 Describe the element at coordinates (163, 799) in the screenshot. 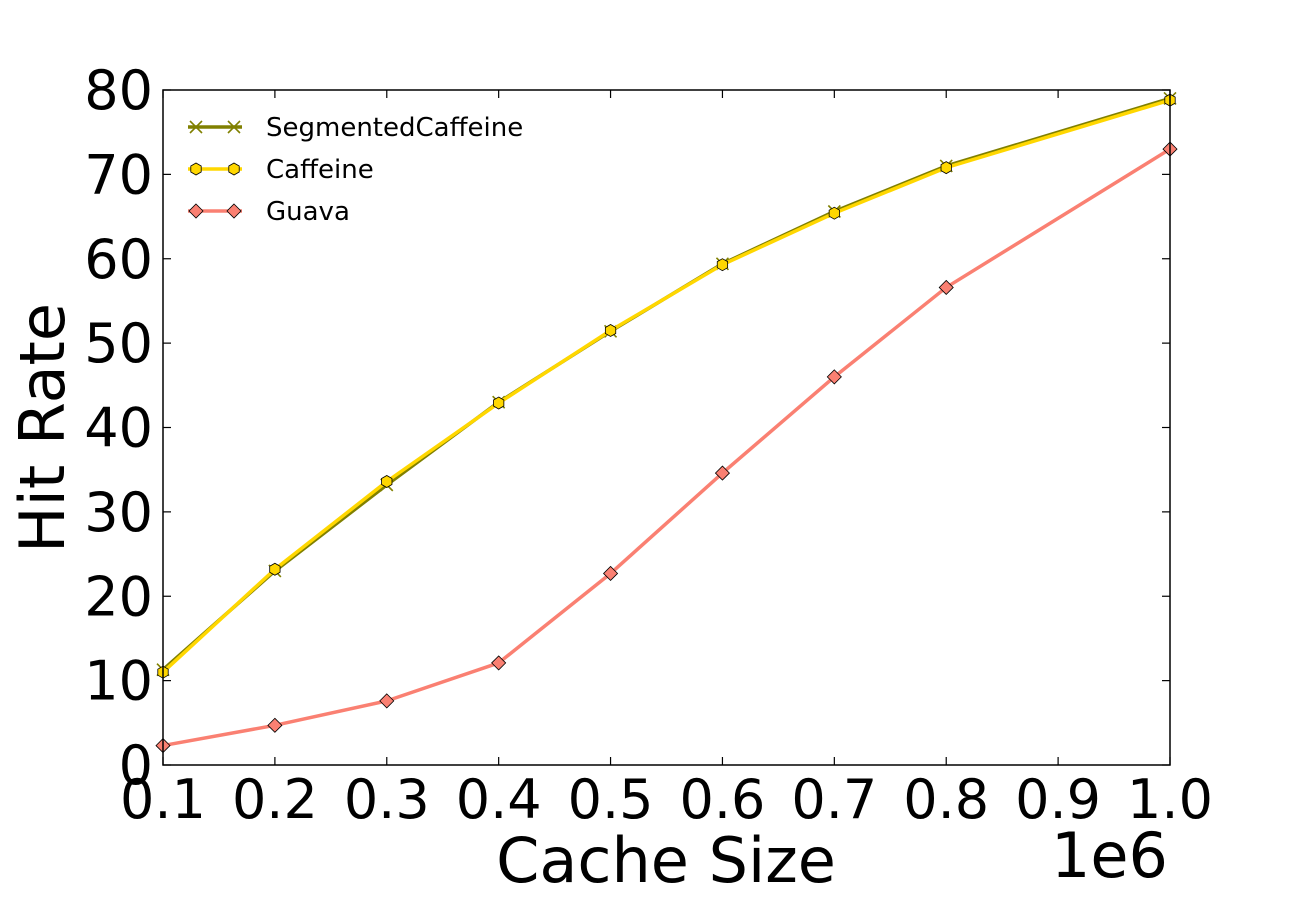

I see `x-tick-label: 0.1` at that location.